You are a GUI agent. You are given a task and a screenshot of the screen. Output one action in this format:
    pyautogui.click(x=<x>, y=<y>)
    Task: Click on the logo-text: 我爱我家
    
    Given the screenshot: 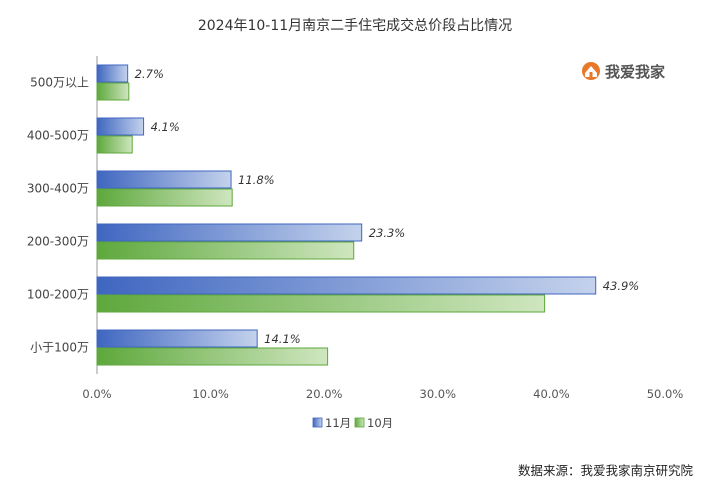 What is the action you would take?
    pyautogui.click(x=635, y=72)
    